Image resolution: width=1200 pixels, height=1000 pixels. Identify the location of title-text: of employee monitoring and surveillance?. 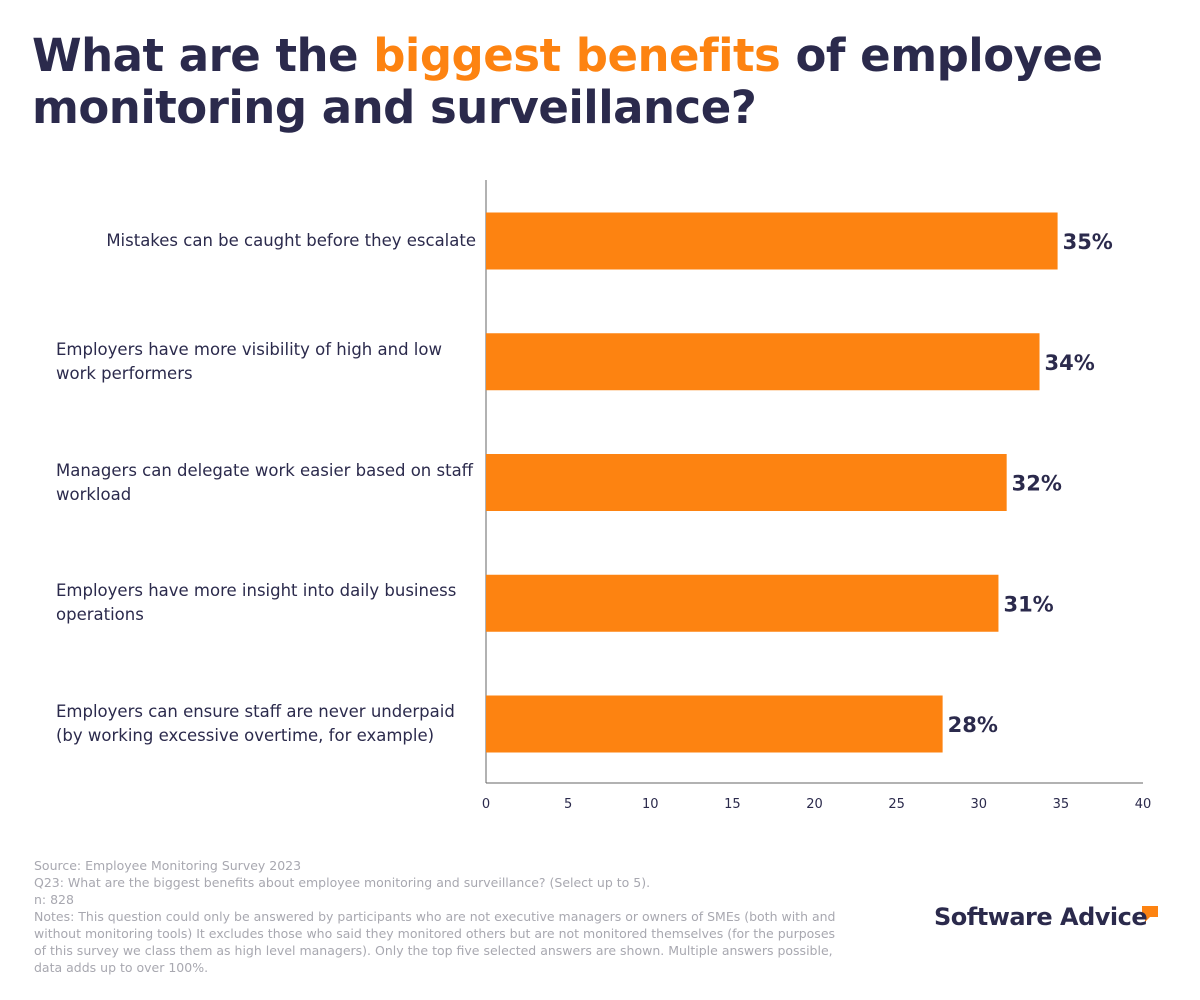
(567, 81).